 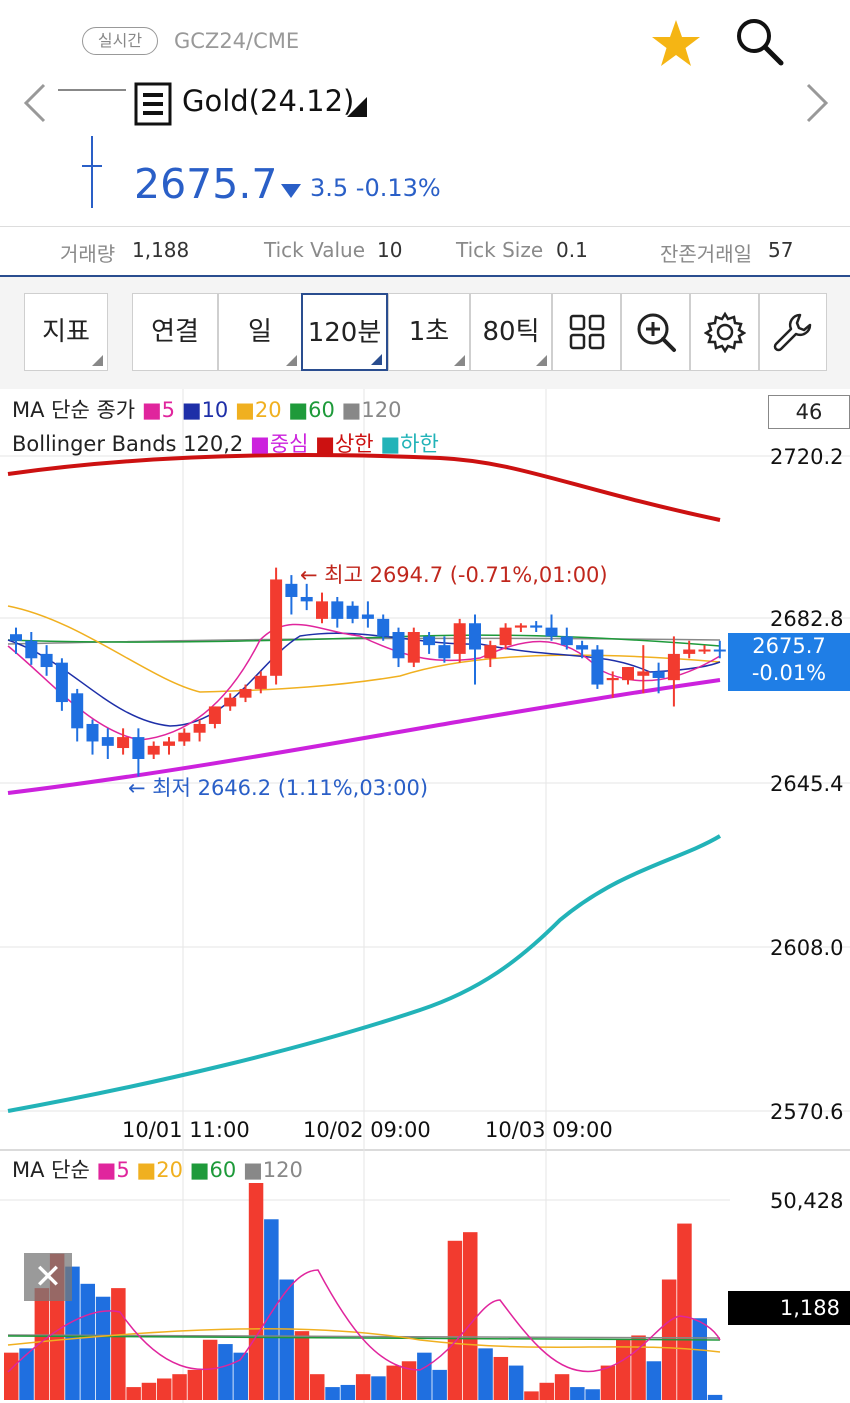 What do you see at coordinates (315, 250) in the screenshot?
I see `tick-value-label: Tick Value` at bounding box center [315, 250].